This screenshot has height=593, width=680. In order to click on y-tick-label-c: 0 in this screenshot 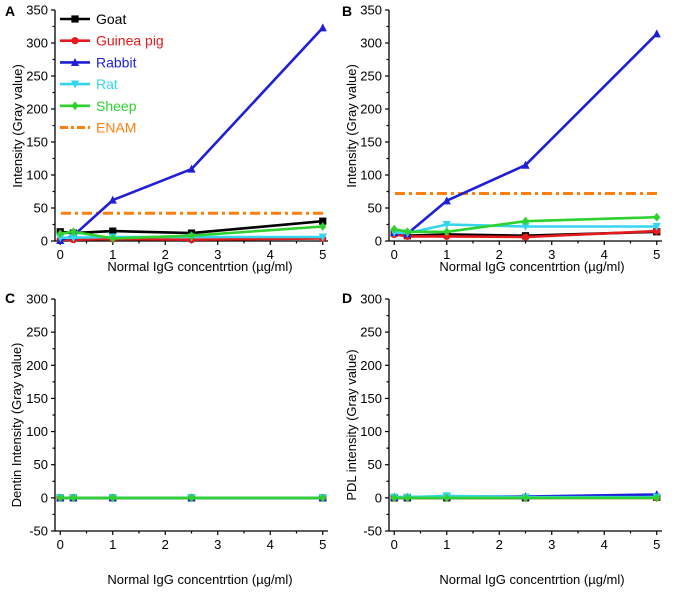, I will do `click(44, 497)`.